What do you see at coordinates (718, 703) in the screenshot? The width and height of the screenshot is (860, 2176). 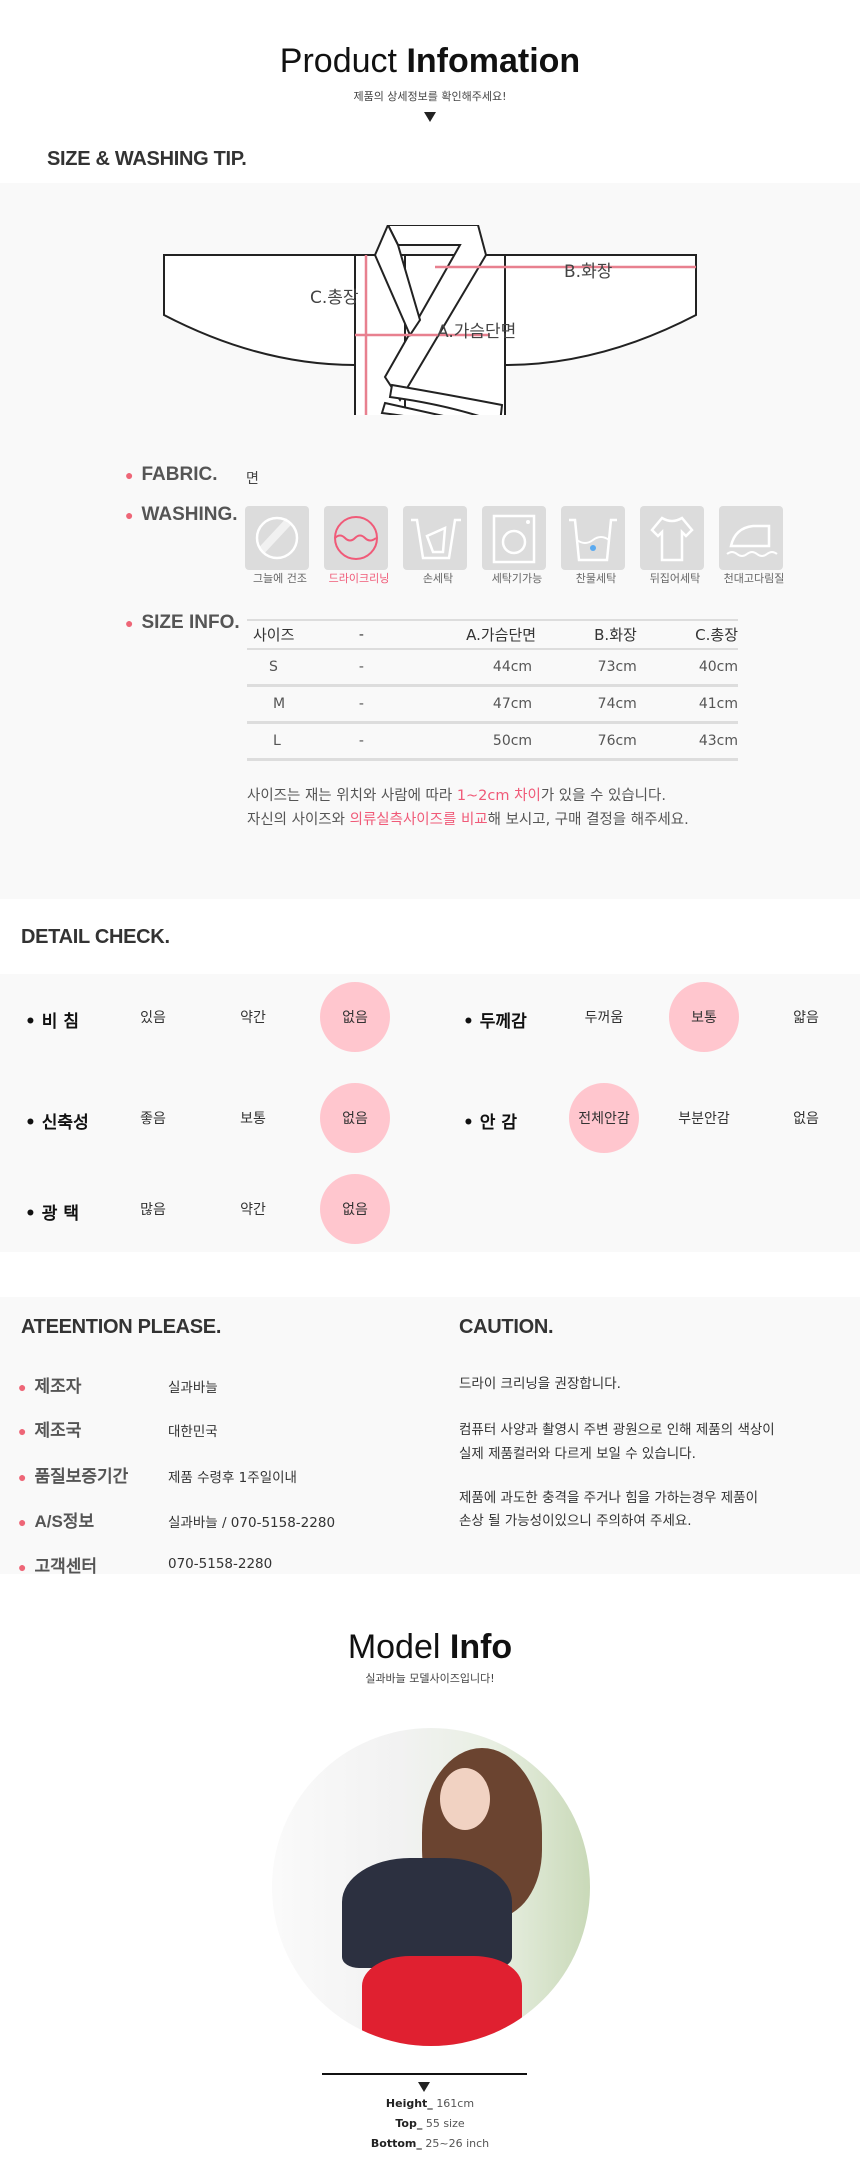 I see `table-cell: 41cm` at bounding box center [718, 703].